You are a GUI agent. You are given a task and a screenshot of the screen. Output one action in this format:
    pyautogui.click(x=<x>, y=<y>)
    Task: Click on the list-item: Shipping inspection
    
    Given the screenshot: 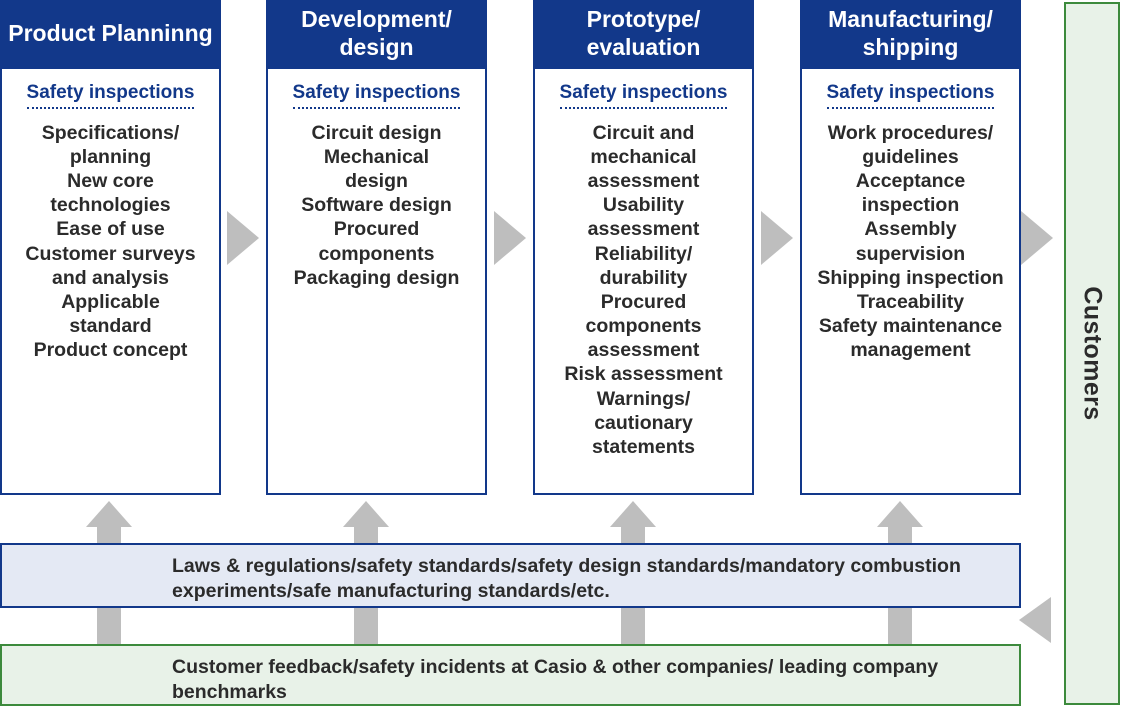 What is the action you would take?
    pyautogui.click(x=910, y=277)
    